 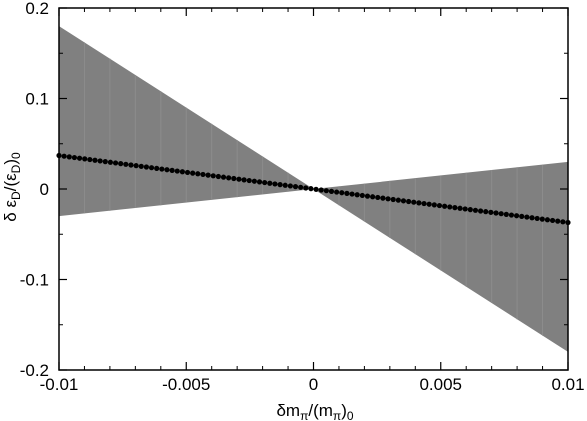 What do you see at coordinates (59, 384) in the screenshot?
I see `x-tick-label: -0.01` at bounding box center [59, 384].